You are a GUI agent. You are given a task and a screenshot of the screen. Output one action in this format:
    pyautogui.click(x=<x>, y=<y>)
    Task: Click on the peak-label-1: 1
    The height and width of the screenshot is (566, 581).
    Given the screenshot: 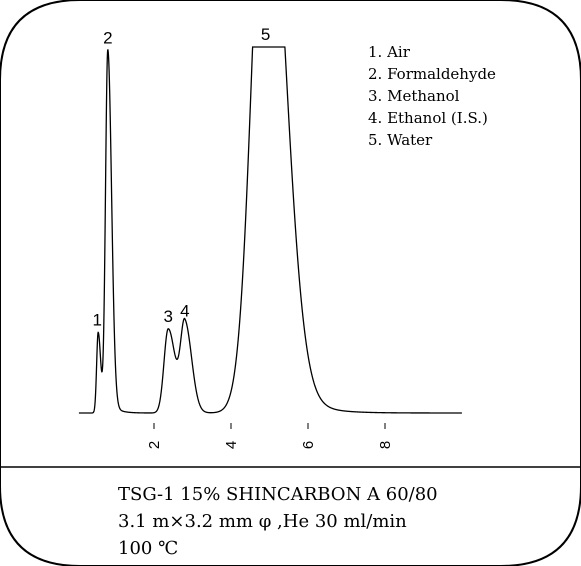 What is the action you would take?
    pyautogui.click(x=96, y=320)
    